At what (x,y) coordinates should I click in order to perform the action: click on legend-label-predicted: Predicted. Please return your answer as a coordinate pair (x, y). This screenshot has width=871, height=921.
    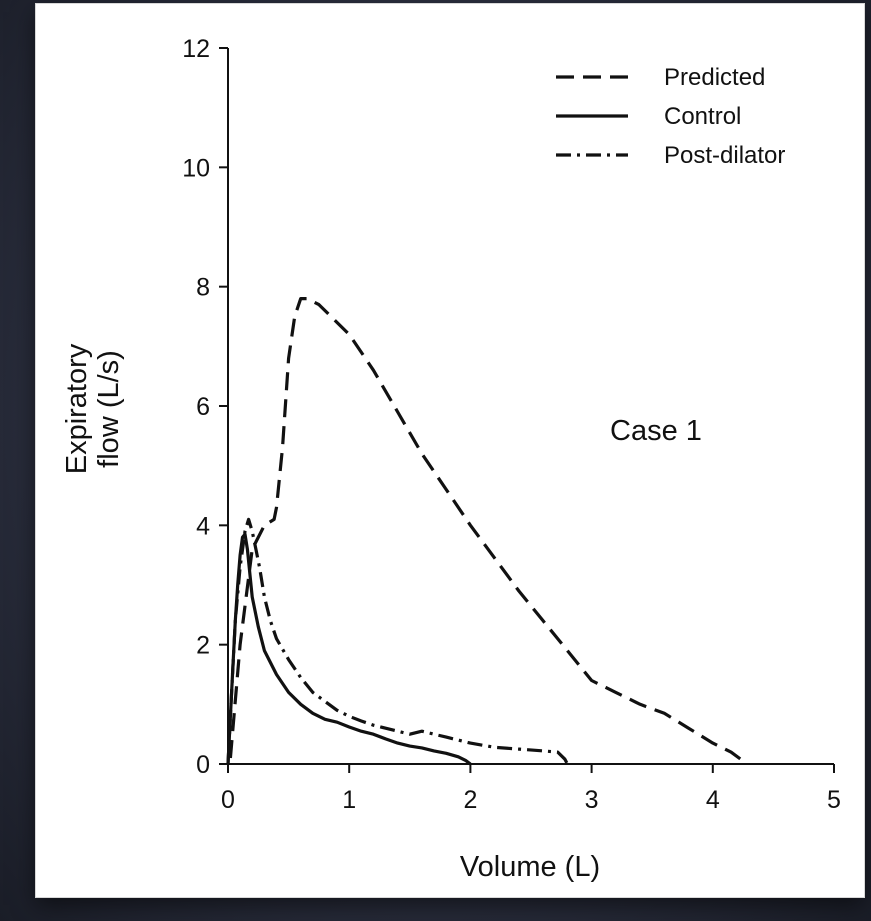
    Looking at the image, I should click on (714, 77).